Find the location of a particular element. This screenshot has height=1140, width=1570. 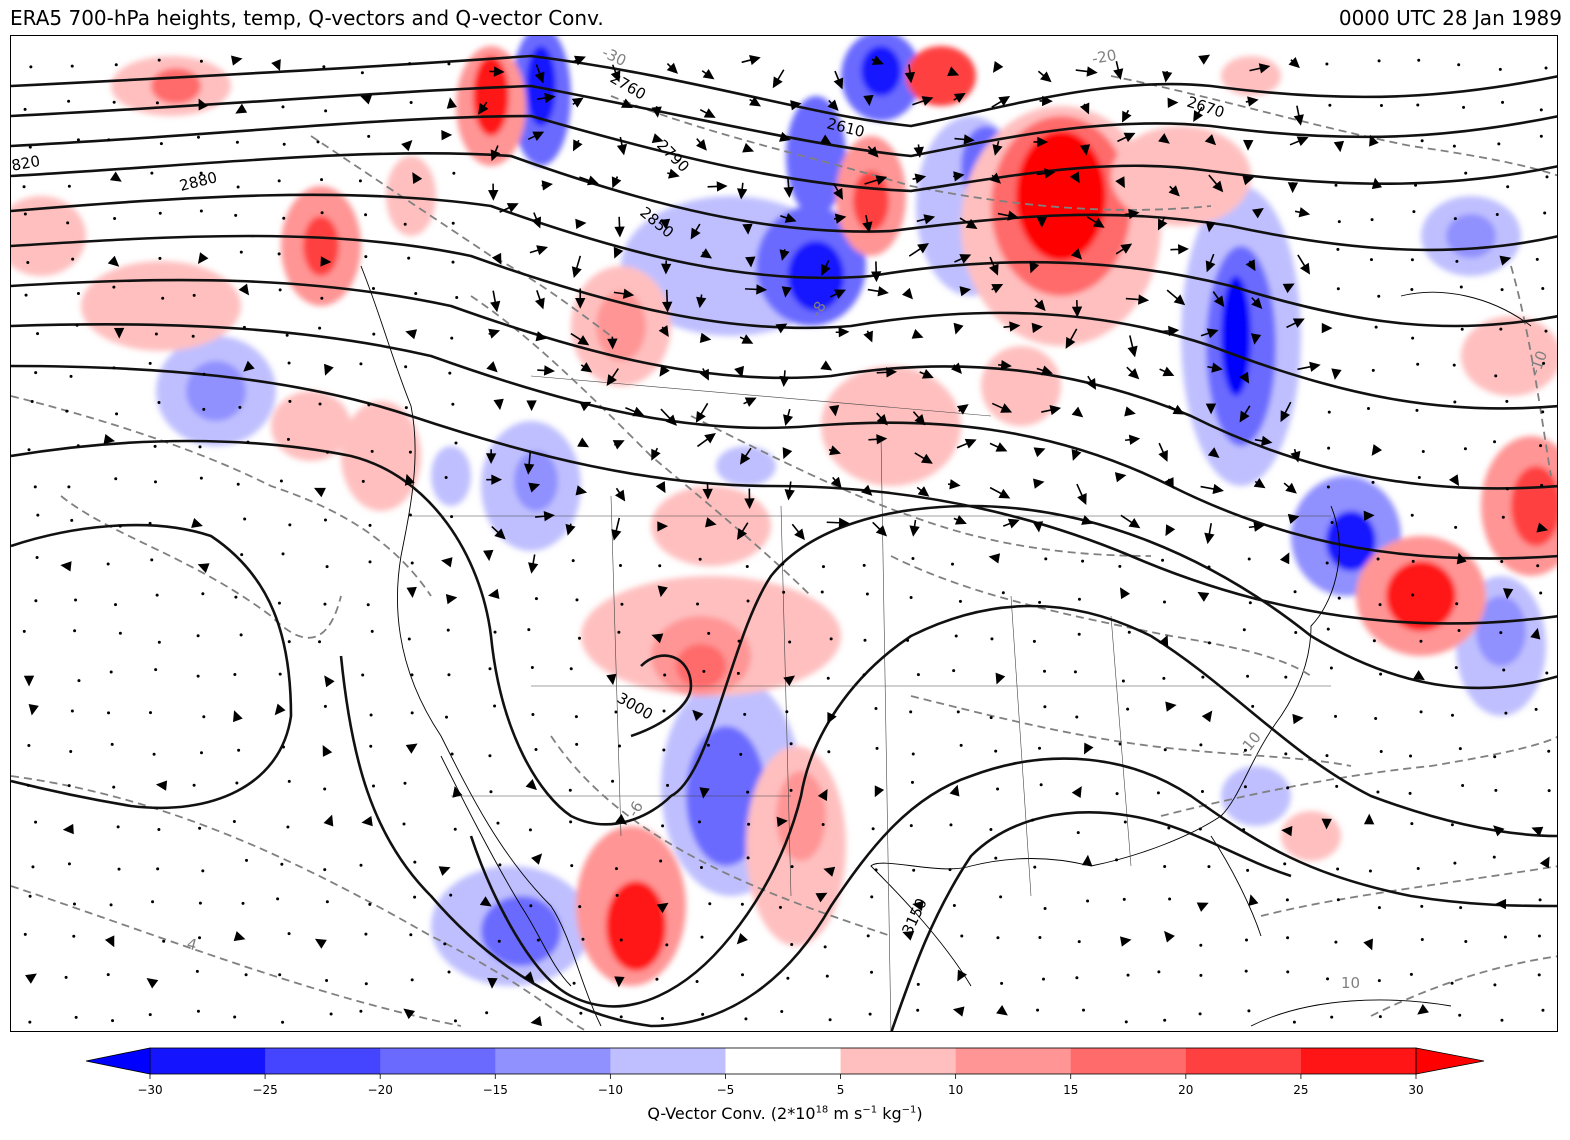

height-label: 3000 is located at coordinates (635, 706).